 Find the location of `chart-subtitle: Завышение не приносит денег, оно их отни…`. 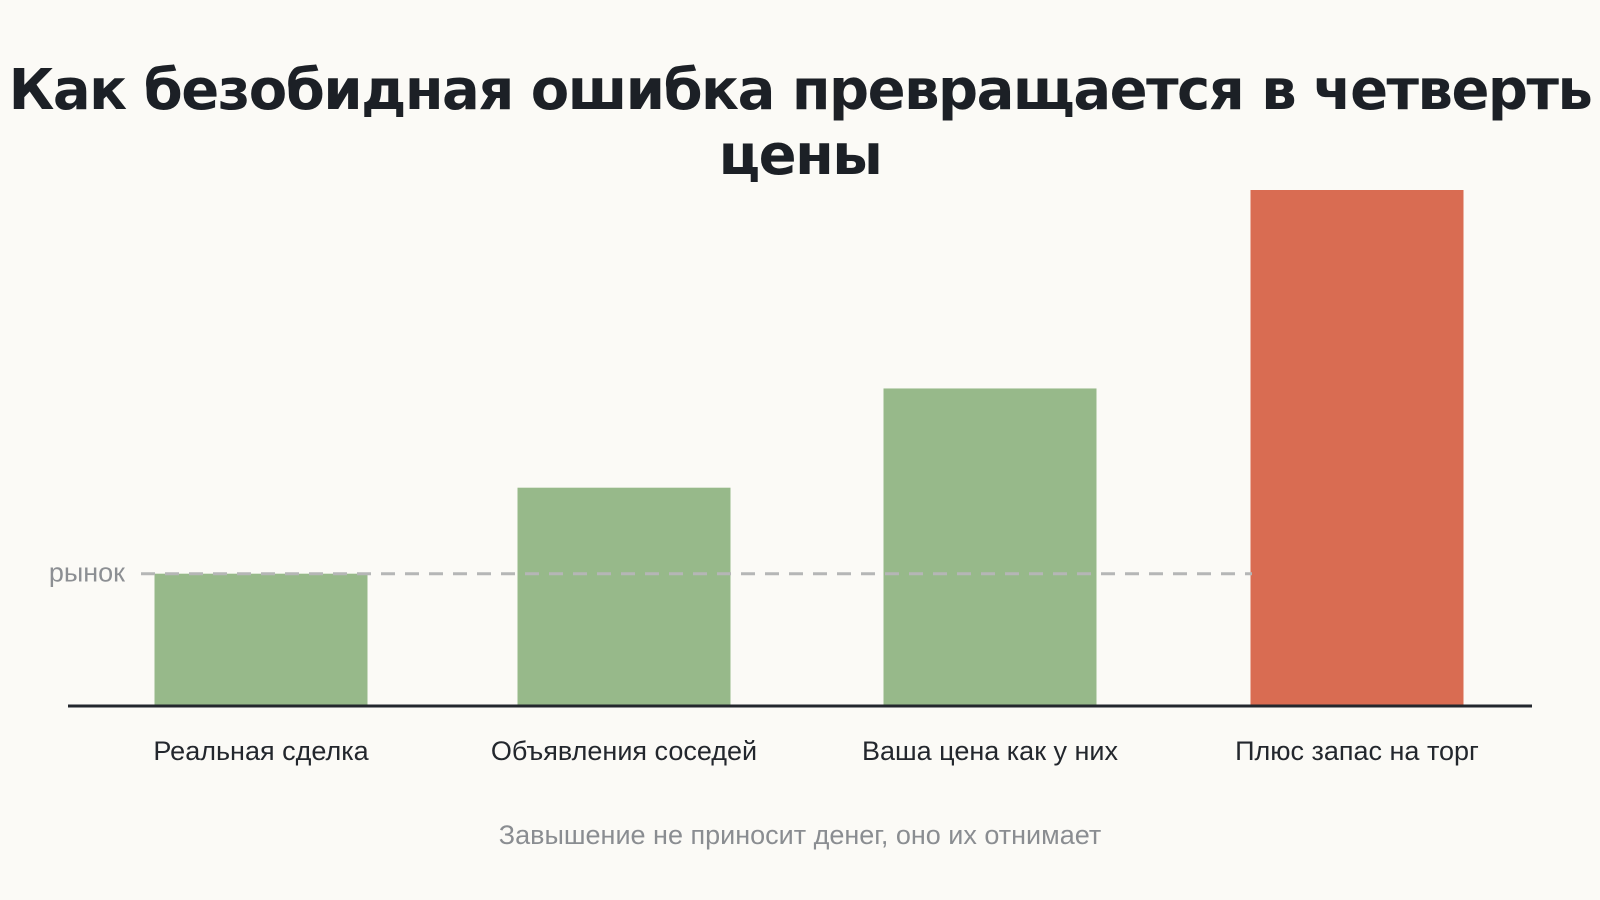

chart-subtitle: Завышение не приносит денег, оно их отни… is located at coordinates (800, 835).